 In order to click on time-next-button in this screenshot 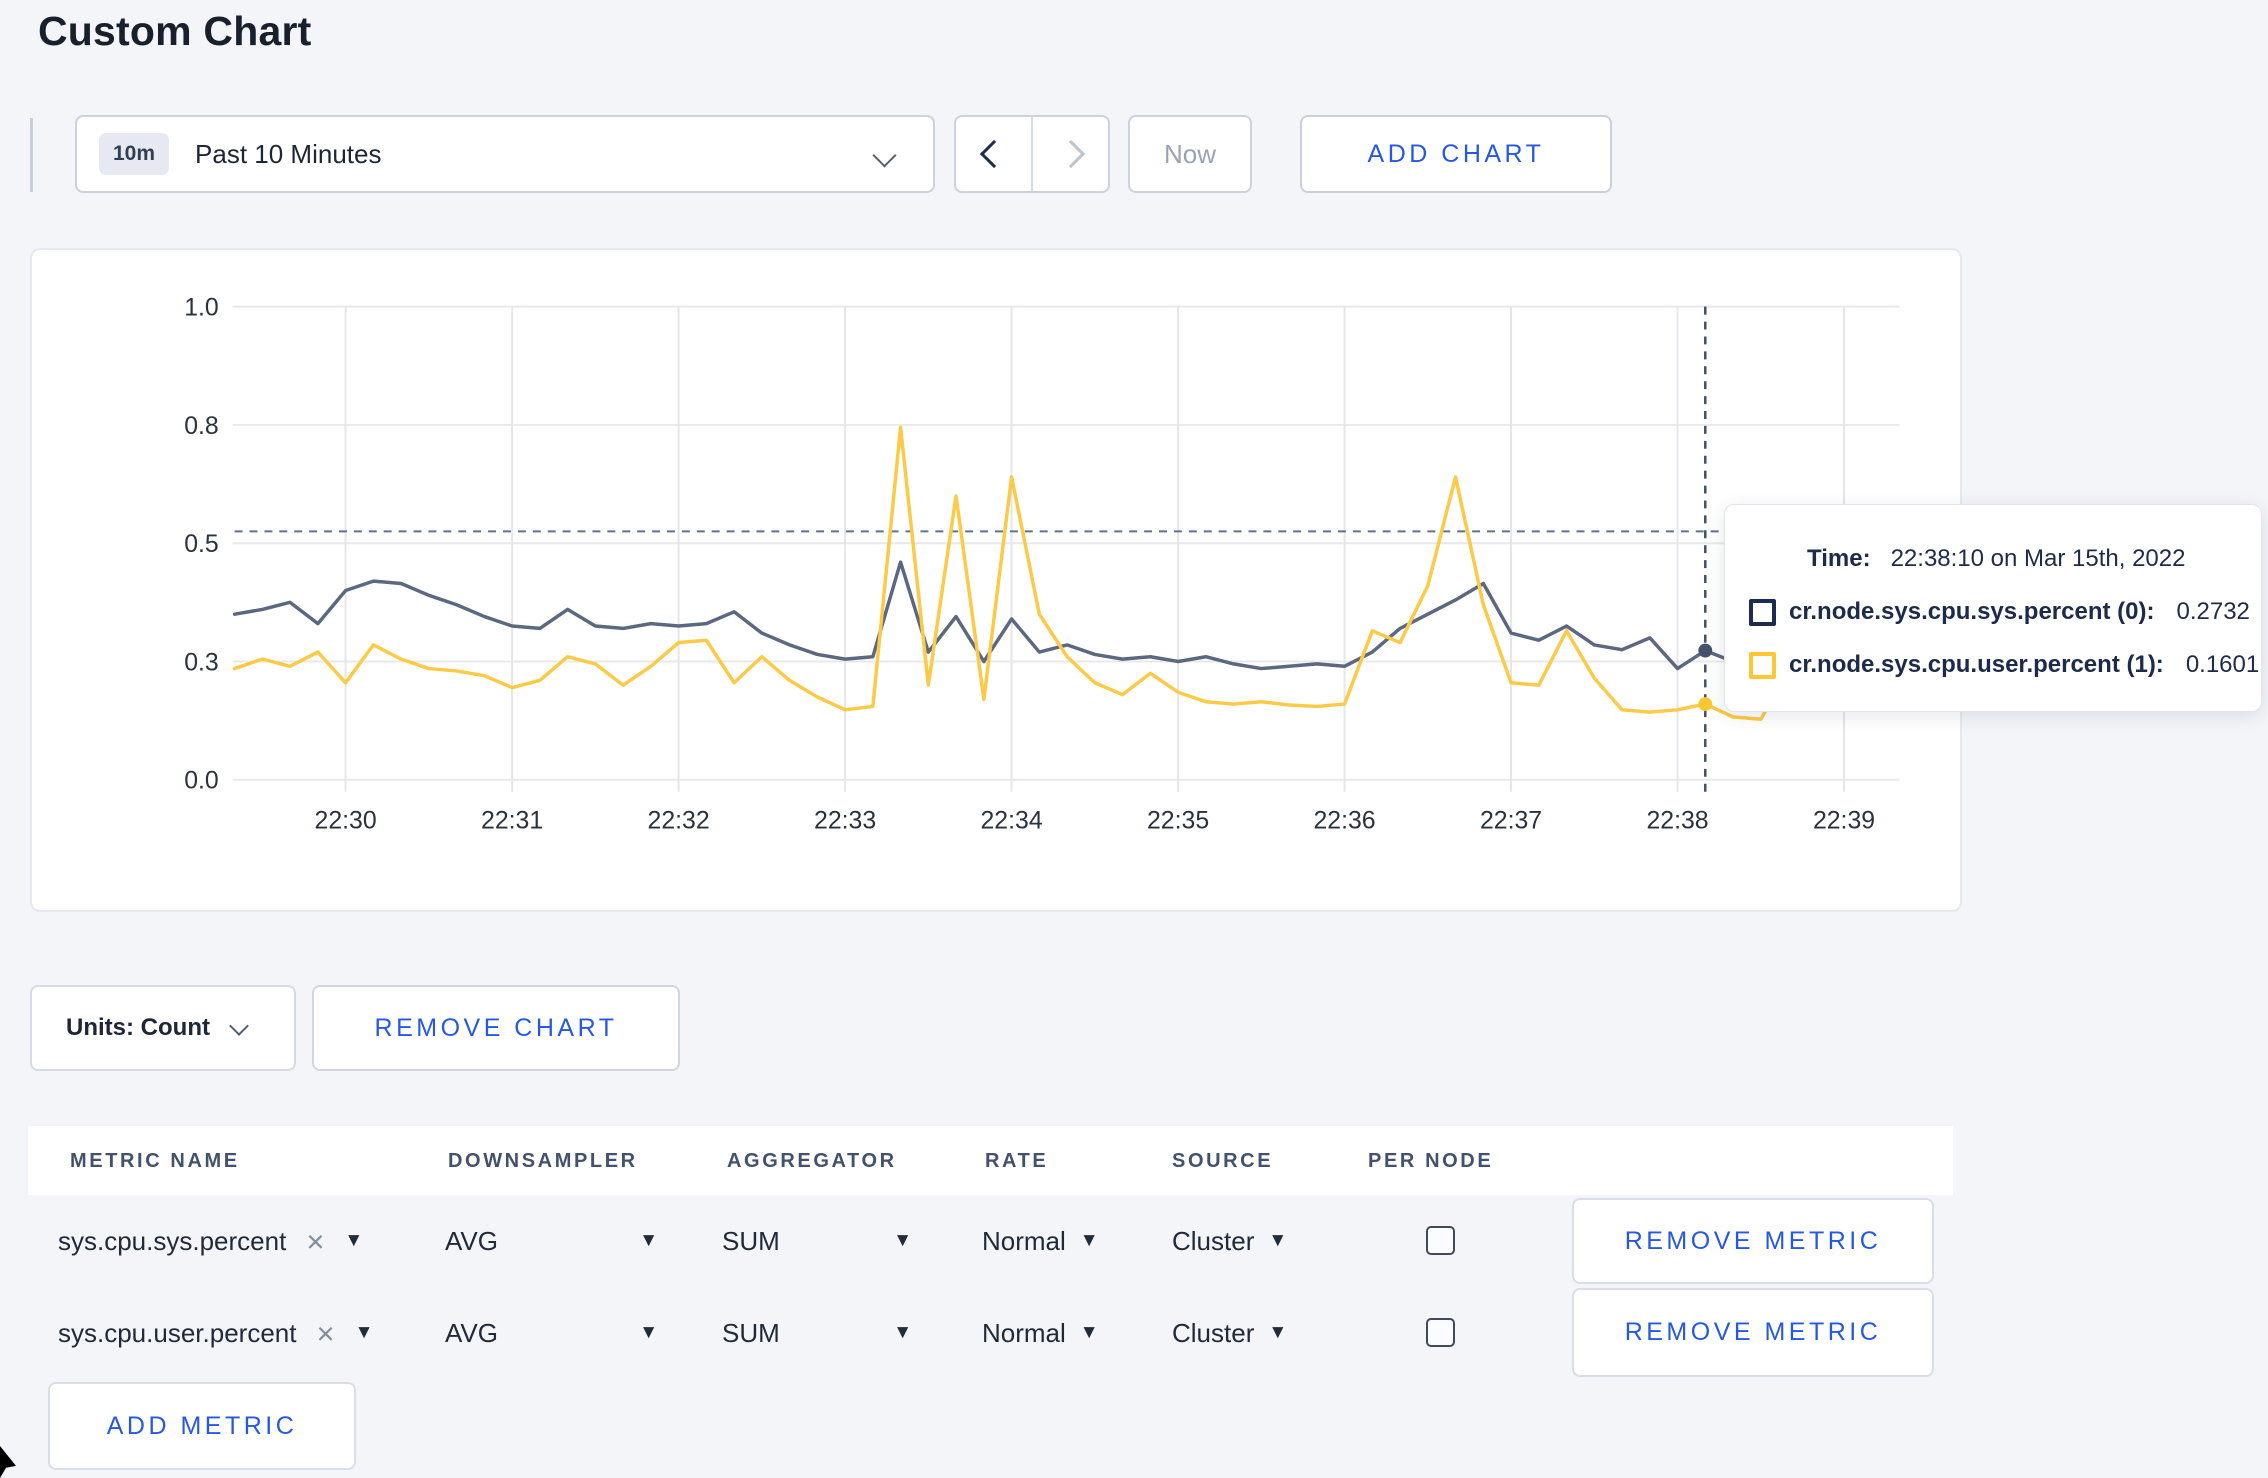, I will do `click(1070, 154)`.